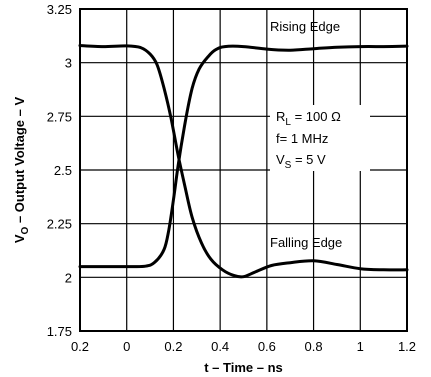 The height and width of the screenshot is (377, 431). What do you see at coordinates (280, 116) in the screenshot?
I see `rl-symbol: R` at bounding box center [280, 116].